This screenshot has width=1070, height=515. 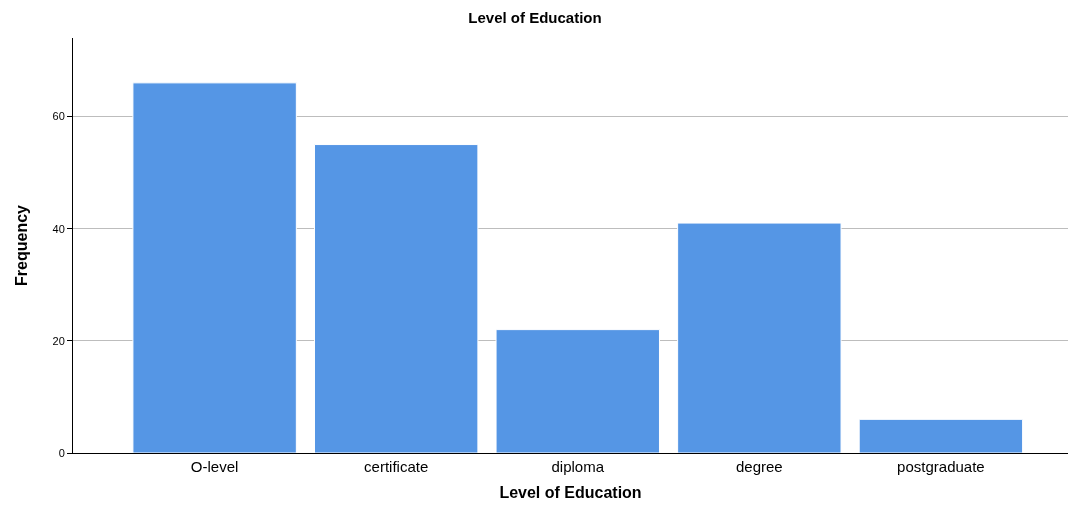 What do you see at coordinates (570, 492) in the screenshot?
I see `x-axis-title: Level of Education` at bounding box center [570, 492].